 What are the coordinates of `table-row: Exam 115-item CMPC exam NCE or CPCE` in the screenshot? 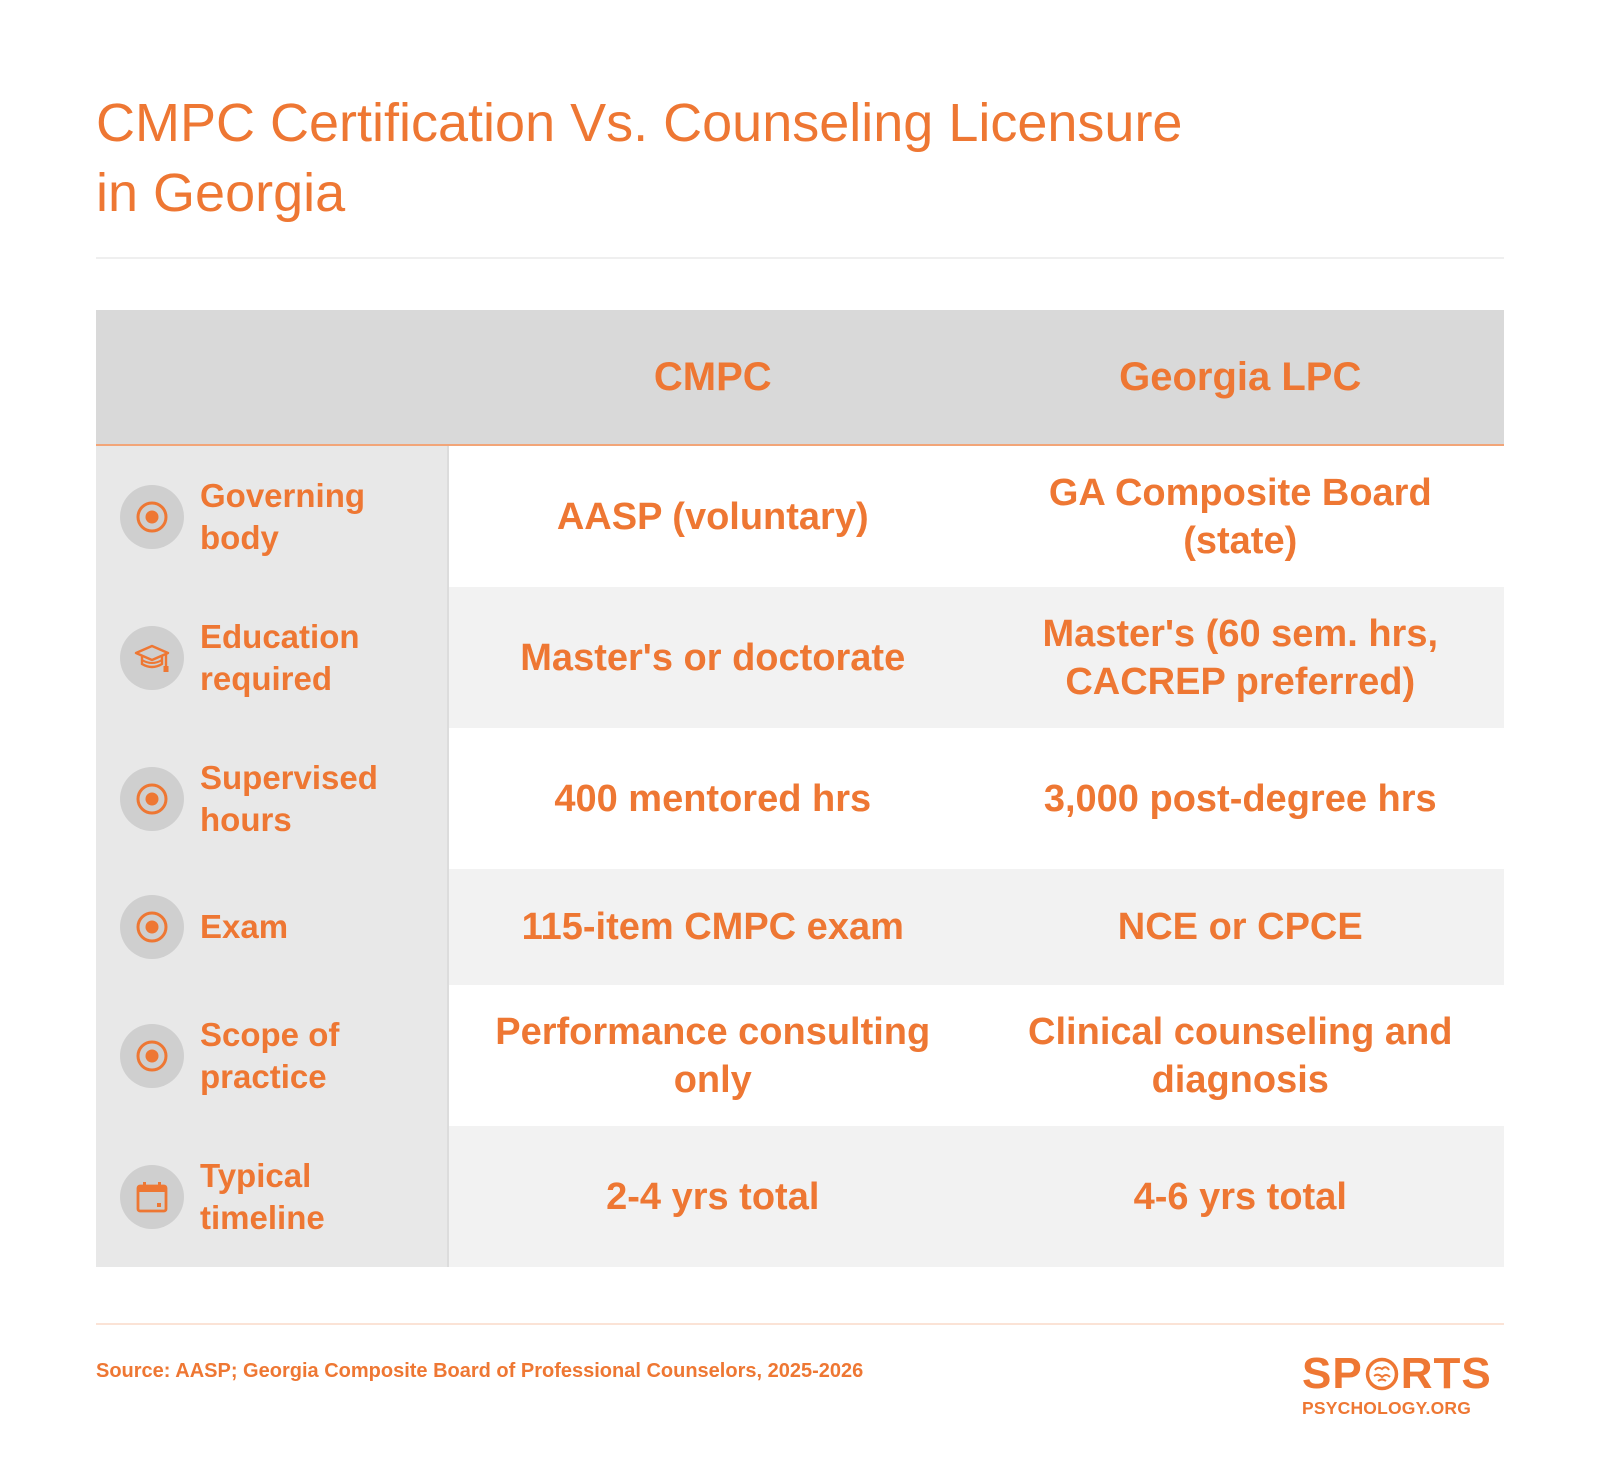 It's located at (800, 927).